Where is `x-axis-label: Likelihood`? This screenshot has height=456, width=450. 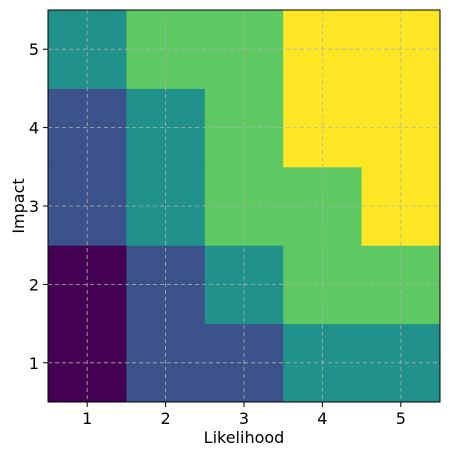 x-axis-label: Likelihood is located at coordinates (244, 437).